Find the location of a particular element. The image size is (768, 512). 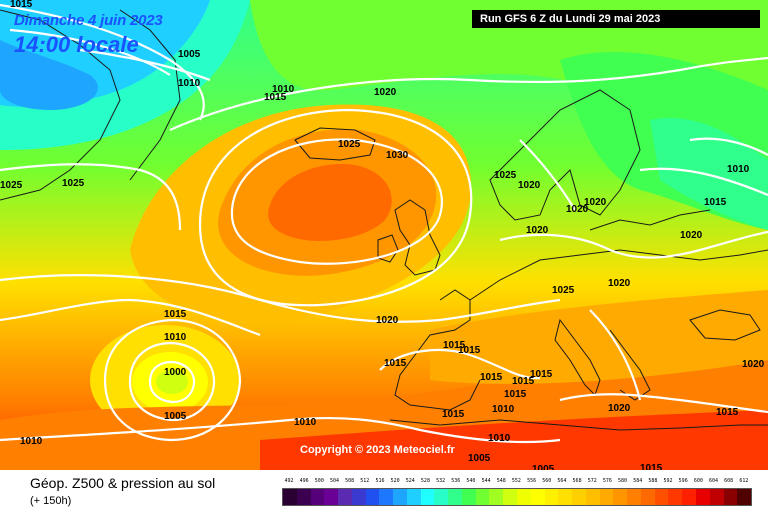

legend-value: 552 is located at coordinates (516, 481).